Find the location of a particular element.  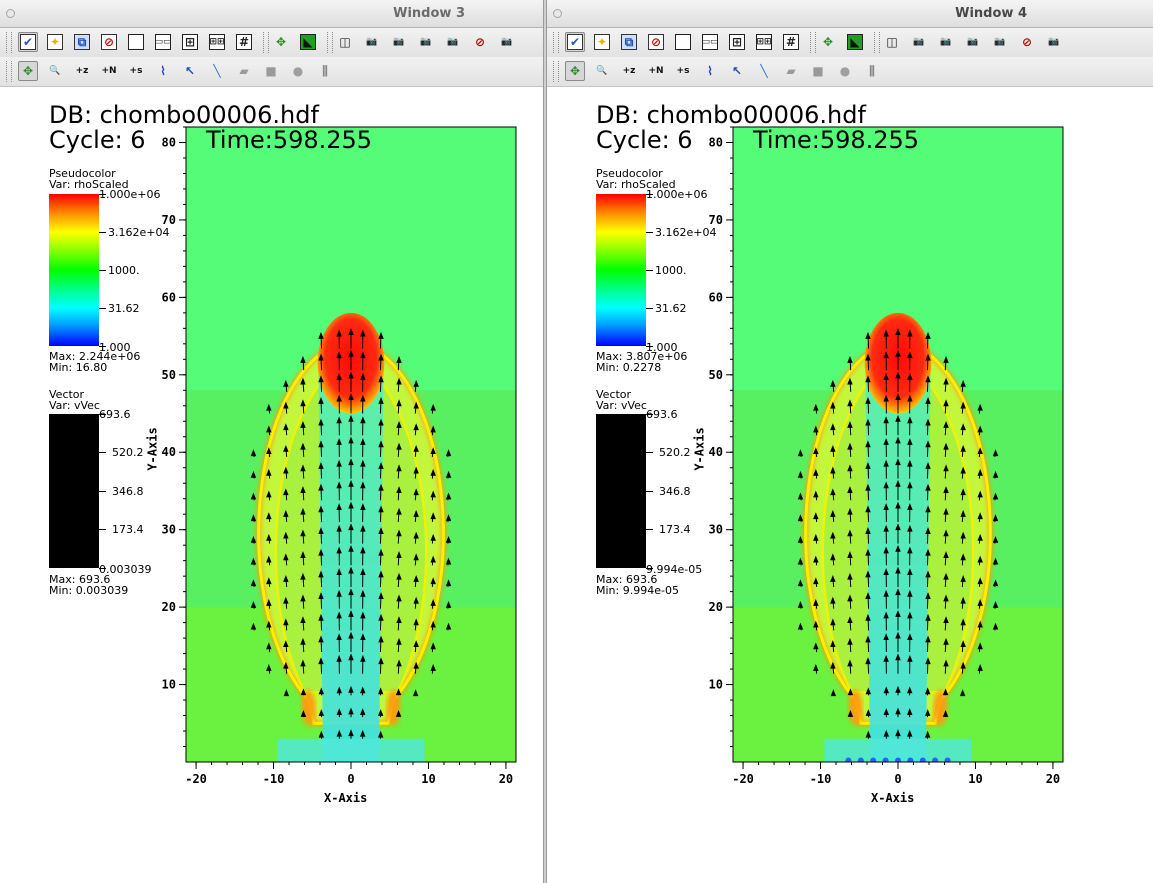

zone-pick-icon: +z is located at coordinates (82, 70).